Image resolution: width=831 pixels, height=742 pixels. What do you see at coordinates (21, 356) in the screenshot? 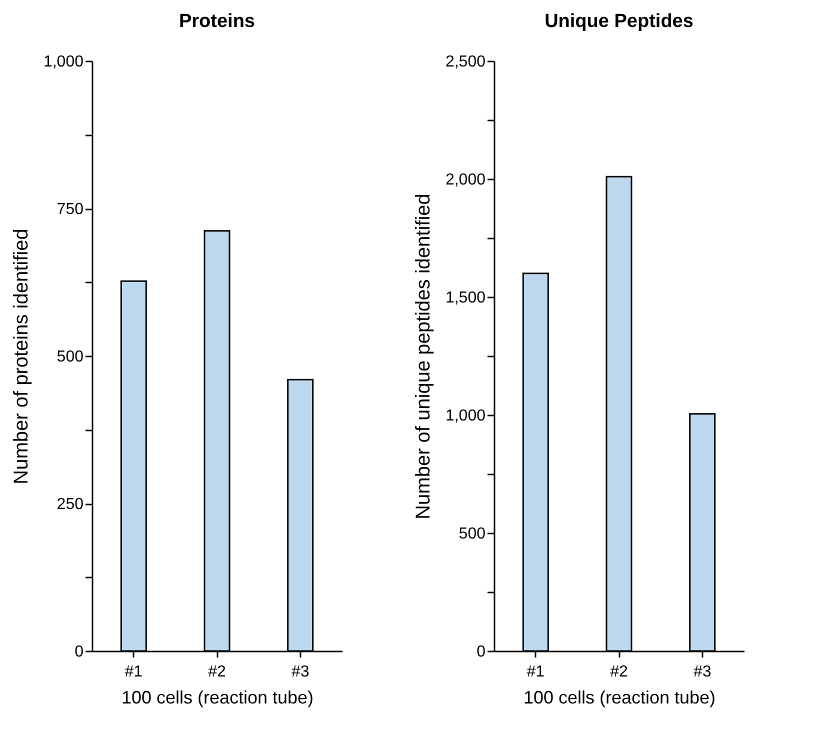
I see `y-axis-title: Number of proteins identified` at bounding box center [21, 356].